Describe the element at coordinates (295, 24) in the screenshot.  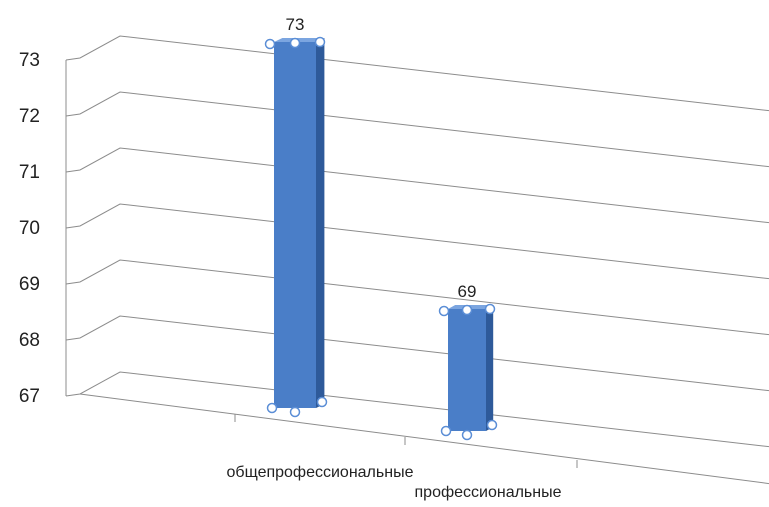
I see `data-label-1: 73` at that location.